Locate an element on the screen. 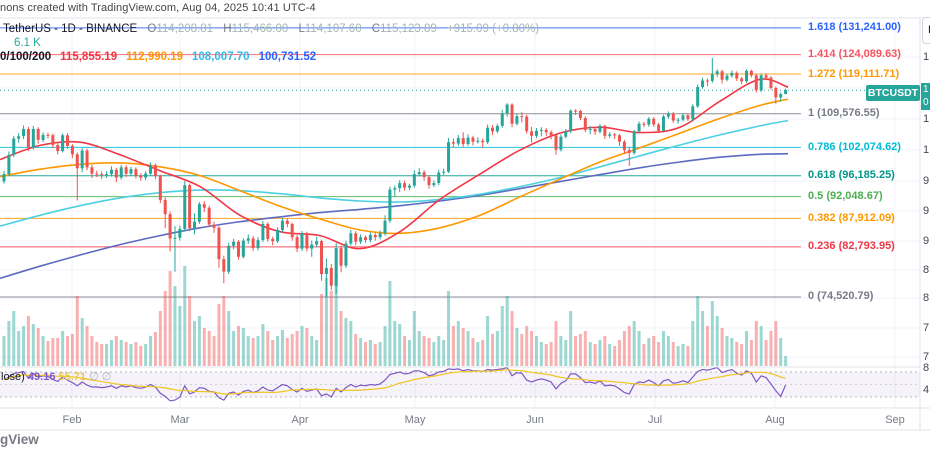 The width and height of the screenshot is (930, 454). rsi-axis-tick: 4 is located at coordinates (926, 390).